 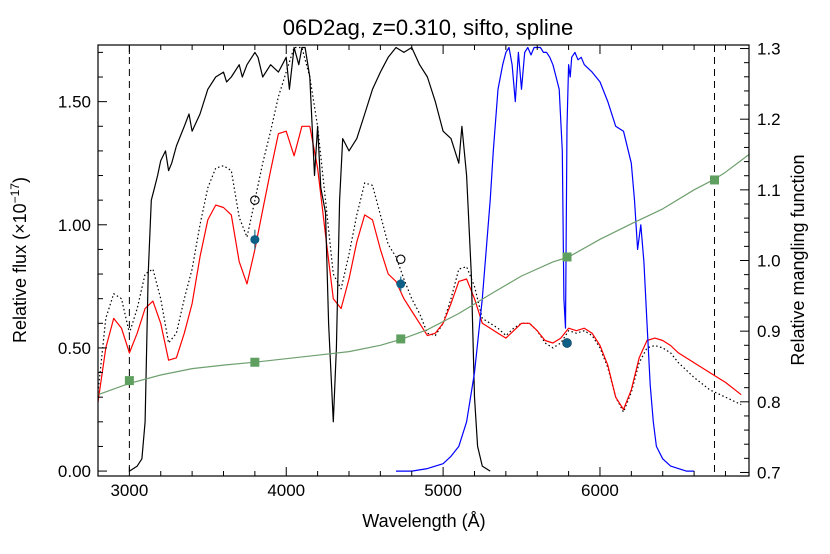 I want to click on y-tick-label: 0.50, so click(x=74, y=348).